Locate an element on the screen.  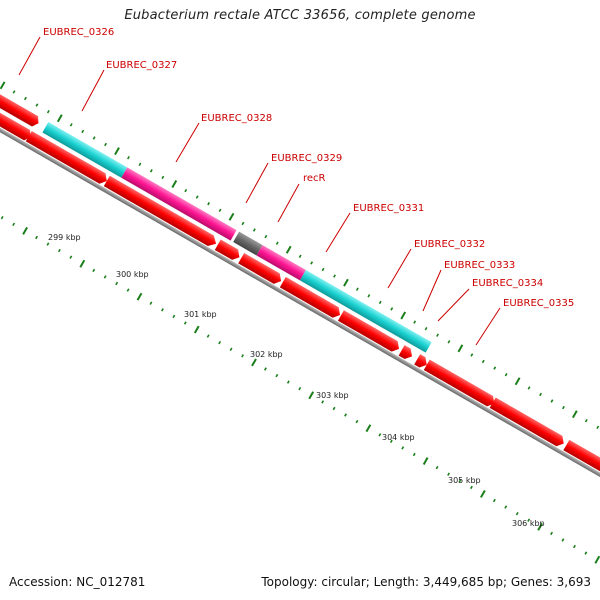
gene-label-EUBREC_0334: EUBREC_0334 is located at coordinates (507, 283).